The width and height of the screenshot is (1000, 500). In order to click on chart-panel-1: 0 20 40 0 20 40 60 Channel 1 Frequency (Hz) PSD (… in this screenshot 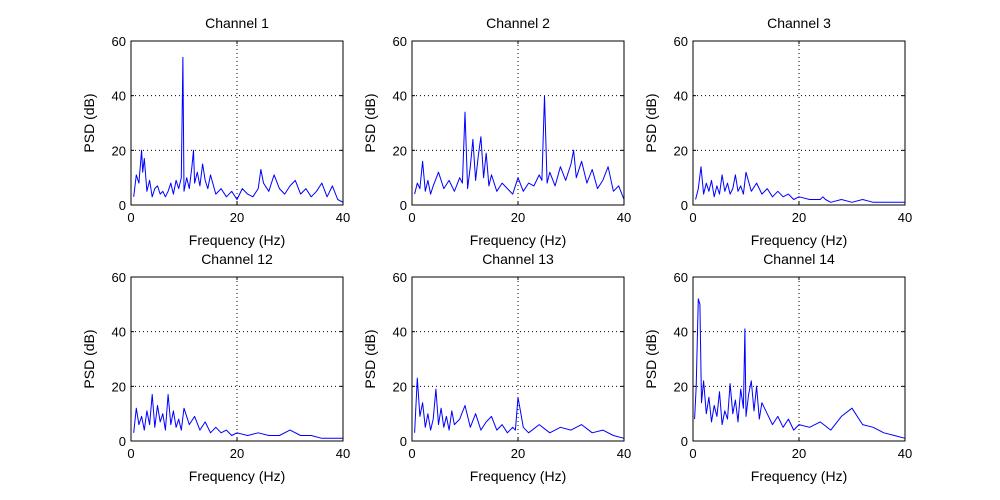, I will do `click(215, 131)`.